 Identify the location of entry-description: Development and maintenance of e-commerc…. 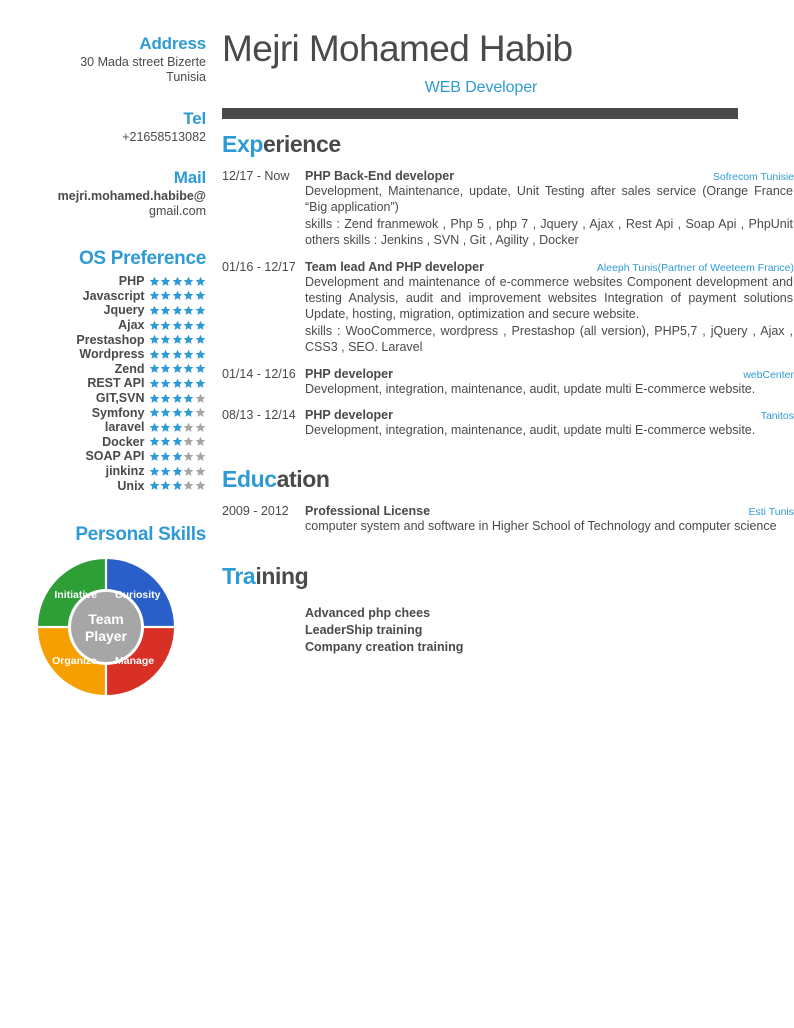
(549, 315).